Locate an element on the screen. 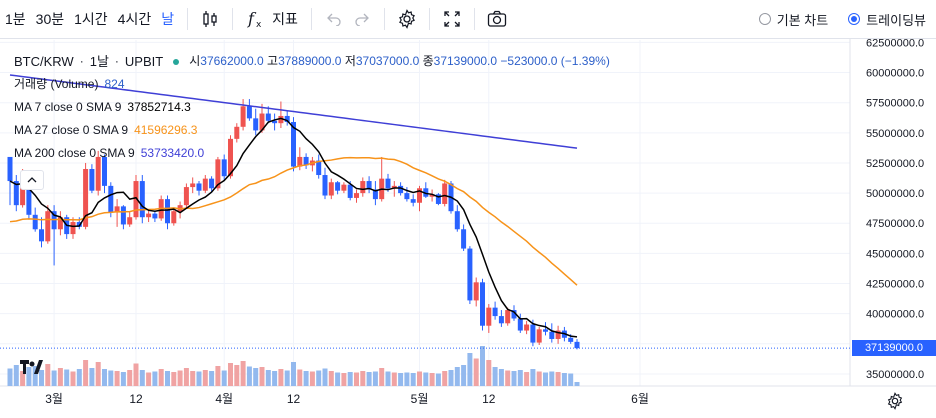 The width and height of the screenshot is (936, 418). ma27-legend-row: MA 27 close 0 SMA 9 41596296.3 is located at coordinates (312, 130).